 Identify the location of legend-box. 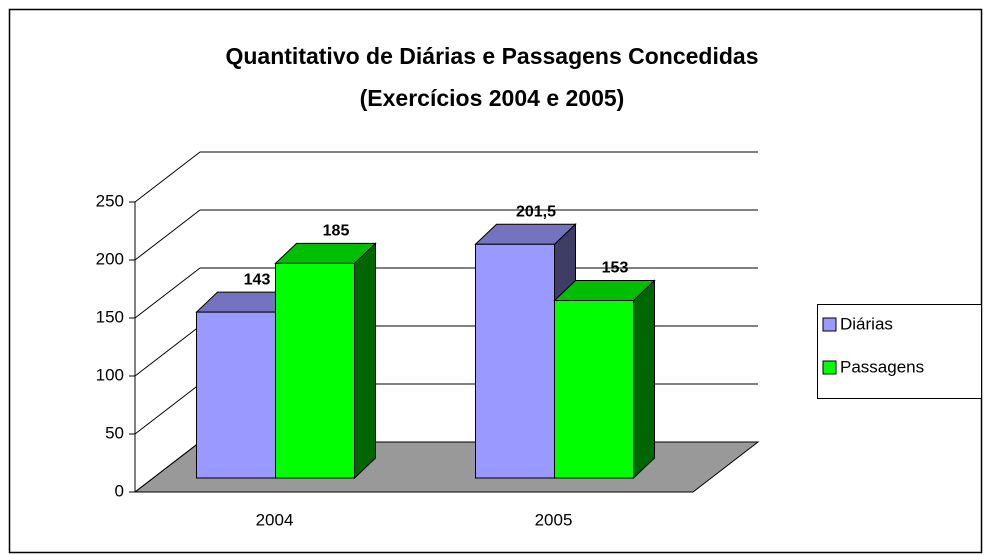
(899, 351).